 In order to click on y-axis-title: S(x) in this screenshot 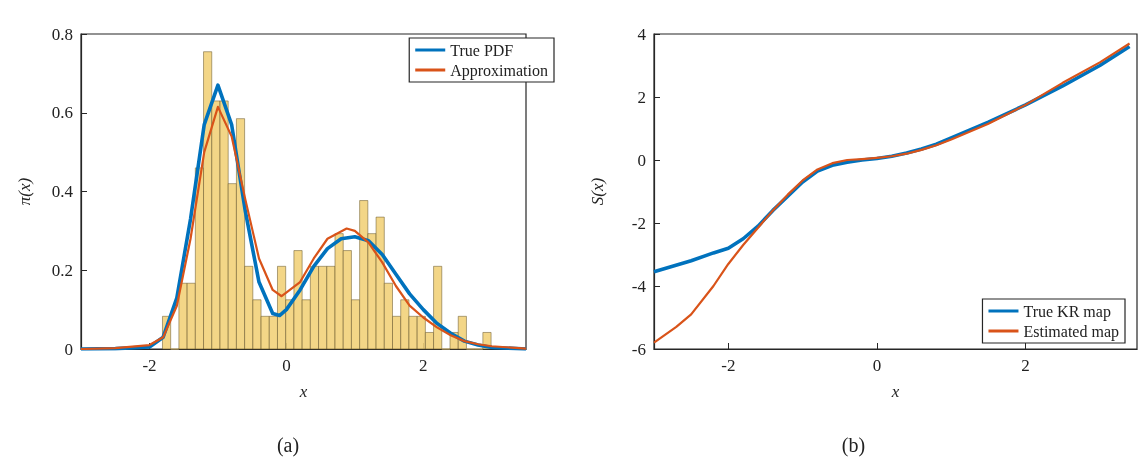, I will do `click(597, 191)`.